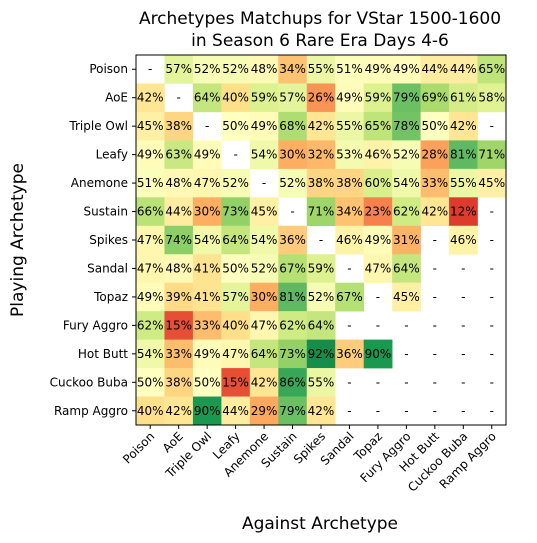 This screenshot has height=543, width=537. I want to click on cell-value-label: 34%, so click(349, 212).